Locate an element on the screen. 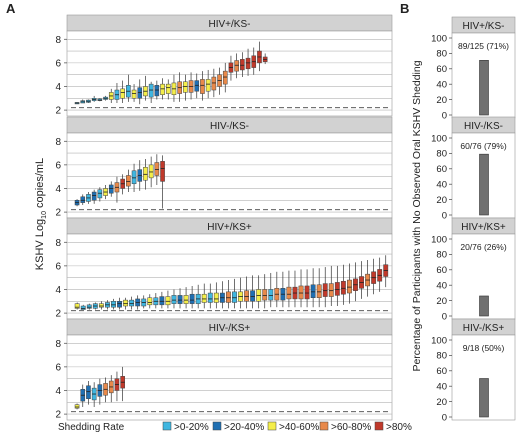  legend-item: >60-80% is located at coordinates (345, 427).